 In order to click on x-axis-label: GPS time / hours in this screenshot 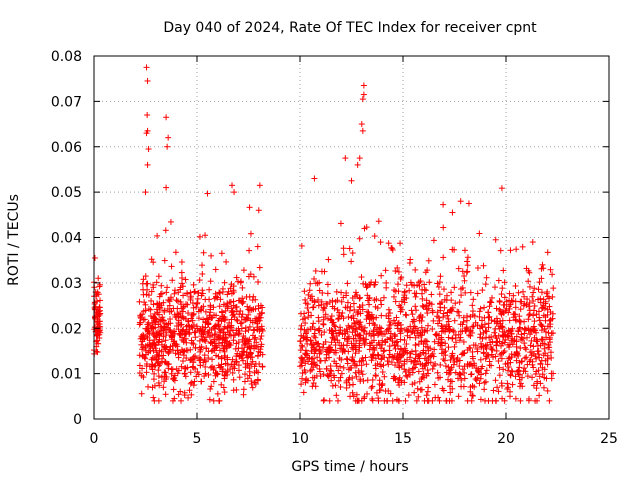, I will do `click(349, 467)`.